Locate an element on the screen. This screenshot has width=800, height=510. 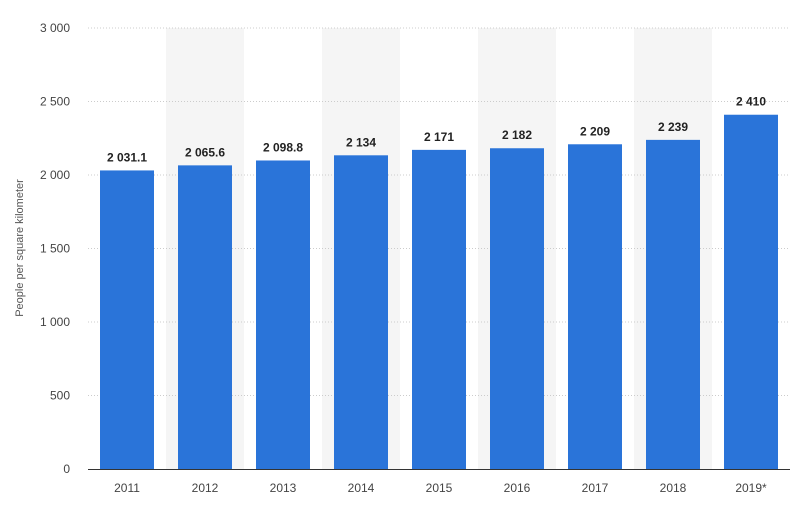
x-tick-label: 2014 is located at coordinates (361, 488).